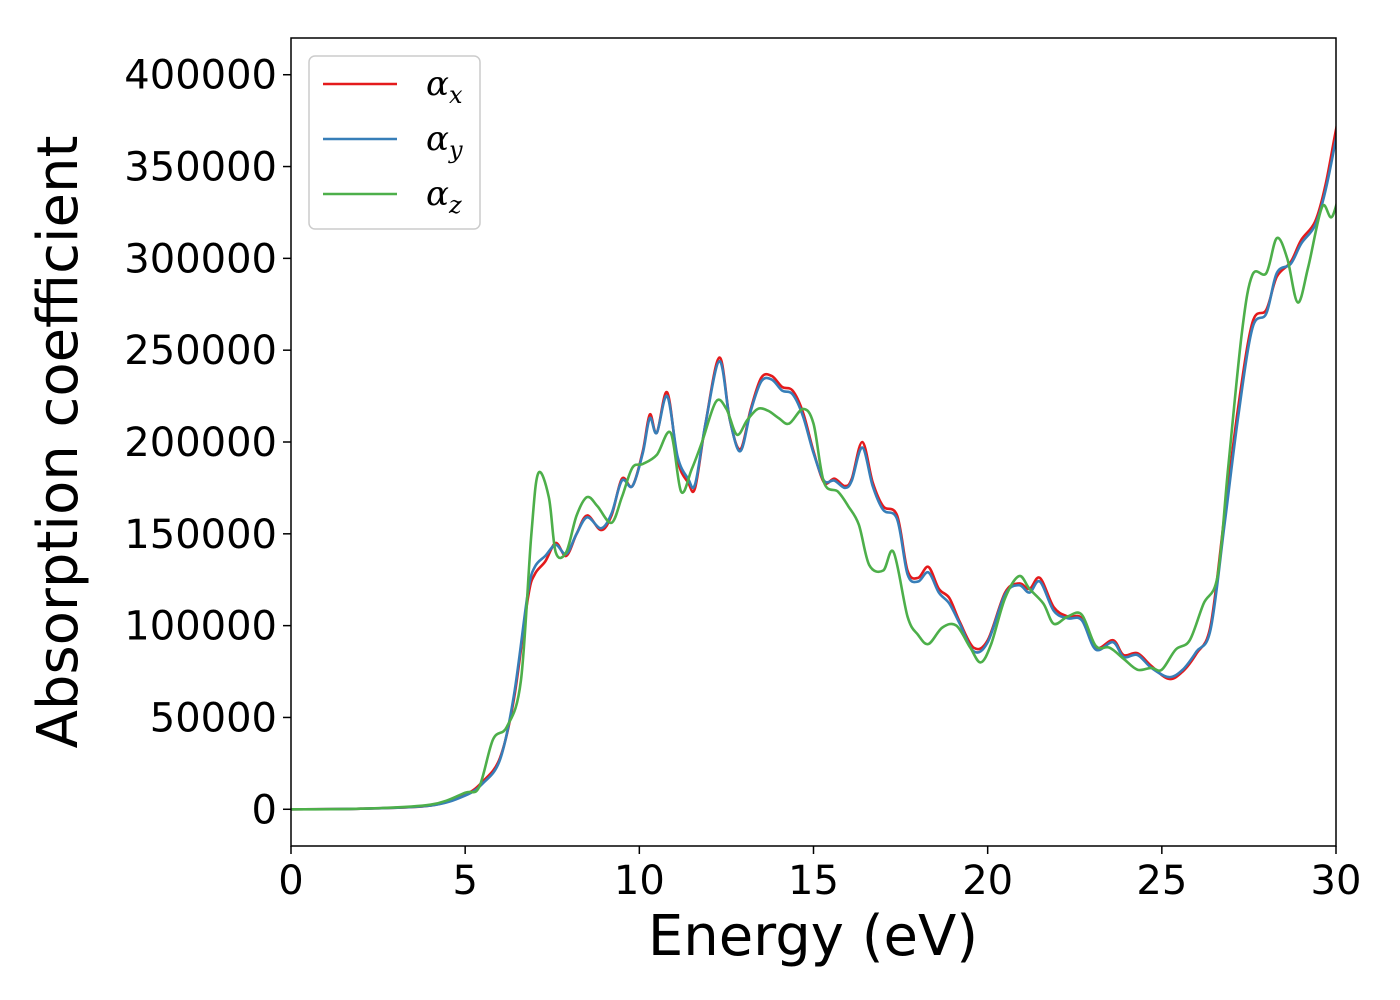  Describe the element at coordinates (444, 141) in the screenshot. I see `legend-label-y: αy` at that location.